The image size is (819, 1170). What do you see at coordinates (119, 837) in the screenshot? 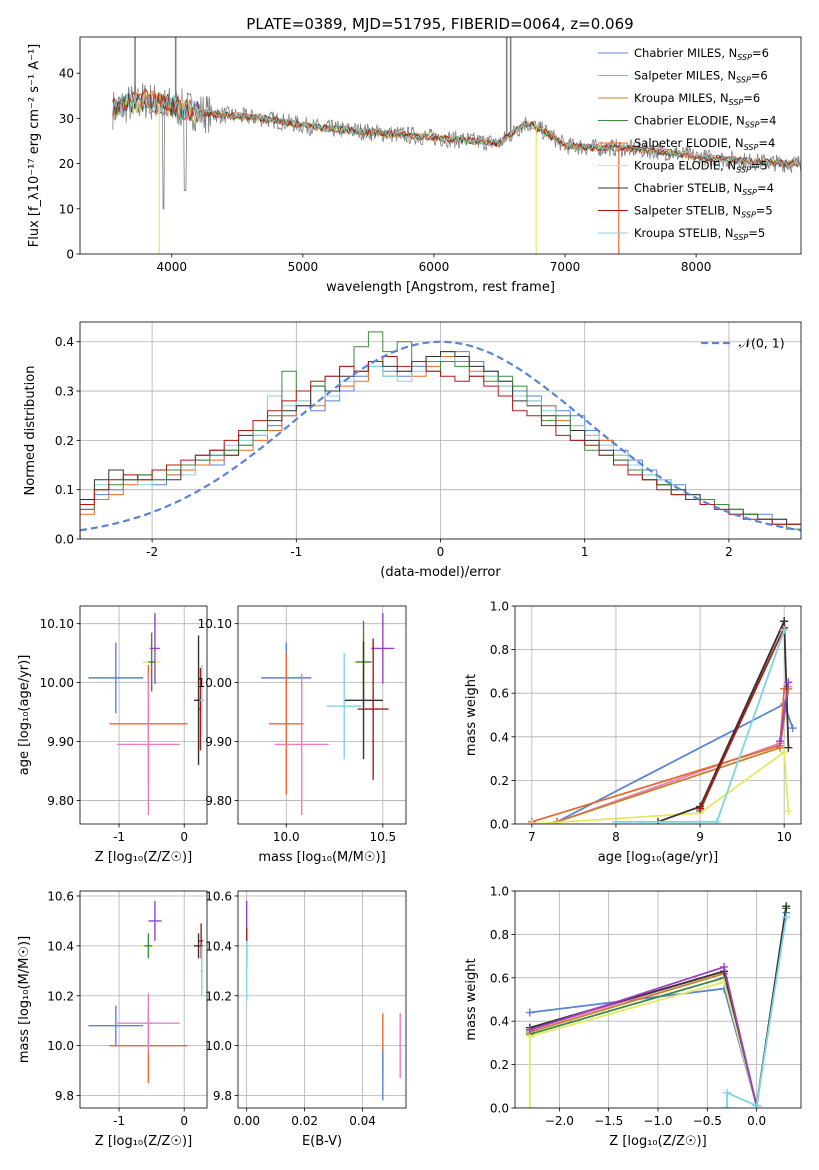
I see `age_vs_Z-xtick-label: -1` at bounding box center [119, 837].